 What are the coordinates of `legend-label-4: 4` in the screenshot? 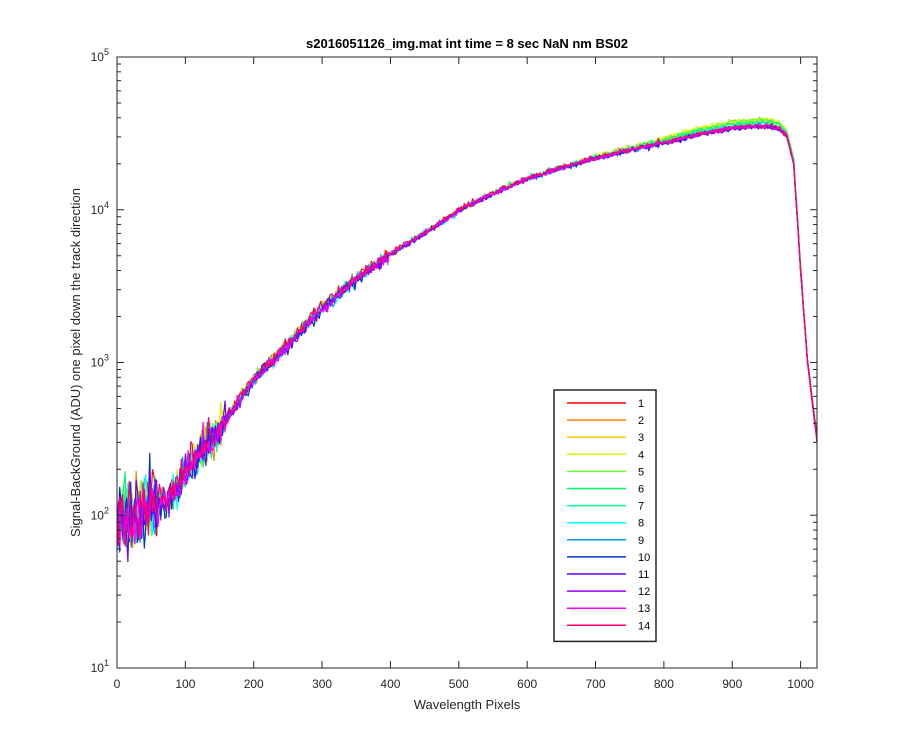 It's located at (641, 455).